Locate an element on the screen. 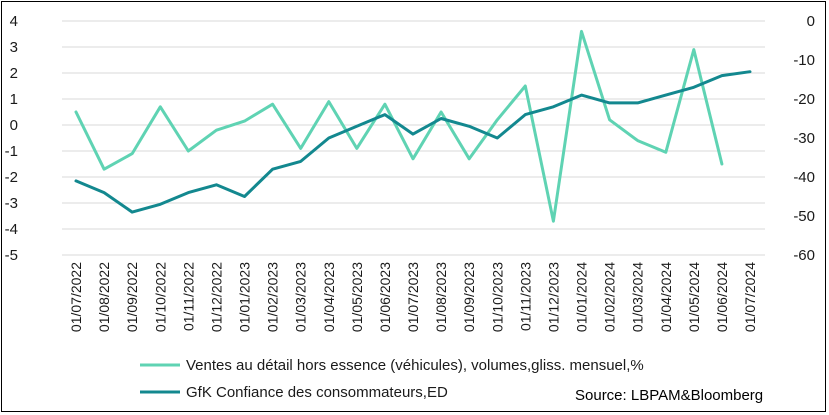 This screenshot has width=829, height=415. x-axis-tick-label: 01/07/2023 is located at coordinates (413, 297).